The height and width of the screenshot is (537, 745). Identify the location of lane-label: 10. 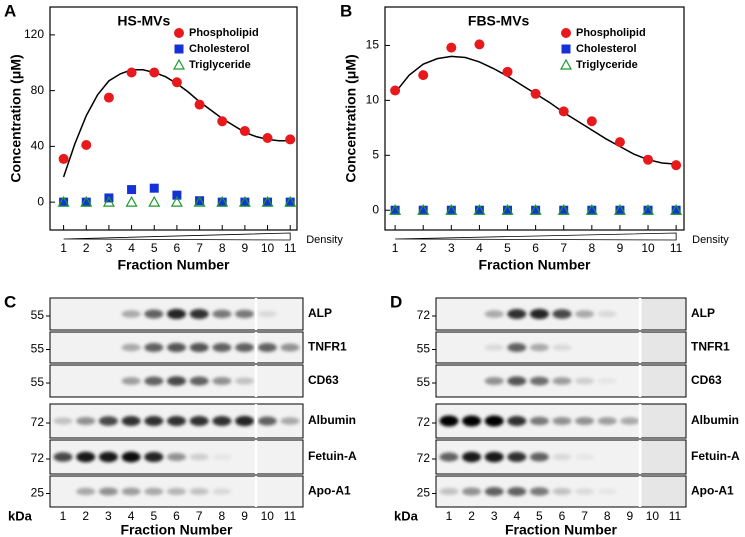
(268, 516).